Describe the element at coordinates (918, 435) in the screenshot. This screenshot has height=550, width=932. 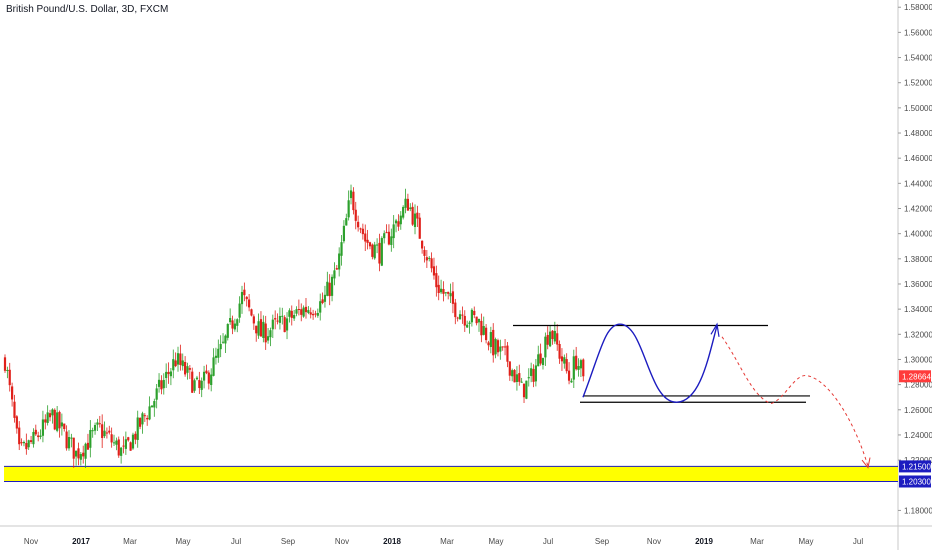
I see `y-tick-label: 1.24000` at that location.